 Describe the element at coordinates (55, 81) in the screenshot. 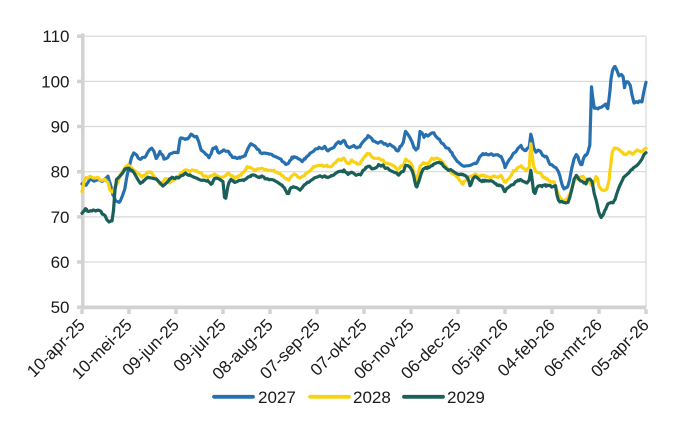

I see `svg-text: 100` at that location.